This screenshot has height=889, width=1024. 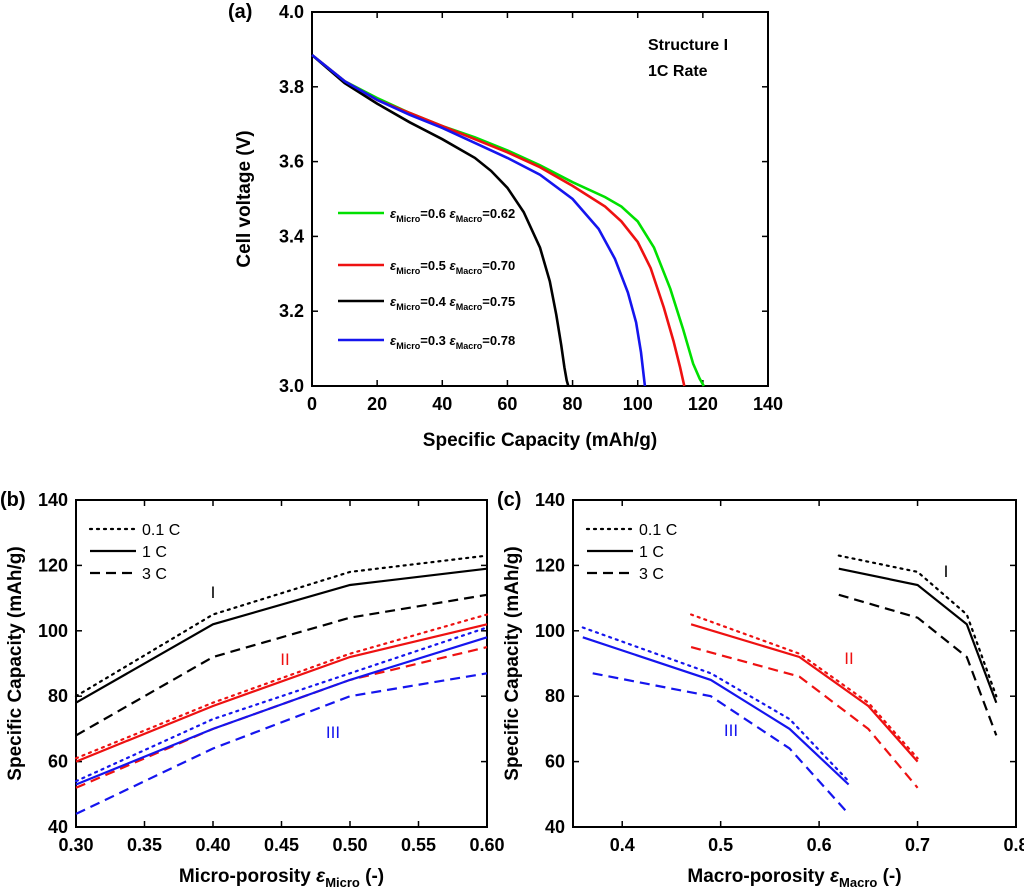 I want to click on y-tick-label: 40, so click(x=555, y=827).